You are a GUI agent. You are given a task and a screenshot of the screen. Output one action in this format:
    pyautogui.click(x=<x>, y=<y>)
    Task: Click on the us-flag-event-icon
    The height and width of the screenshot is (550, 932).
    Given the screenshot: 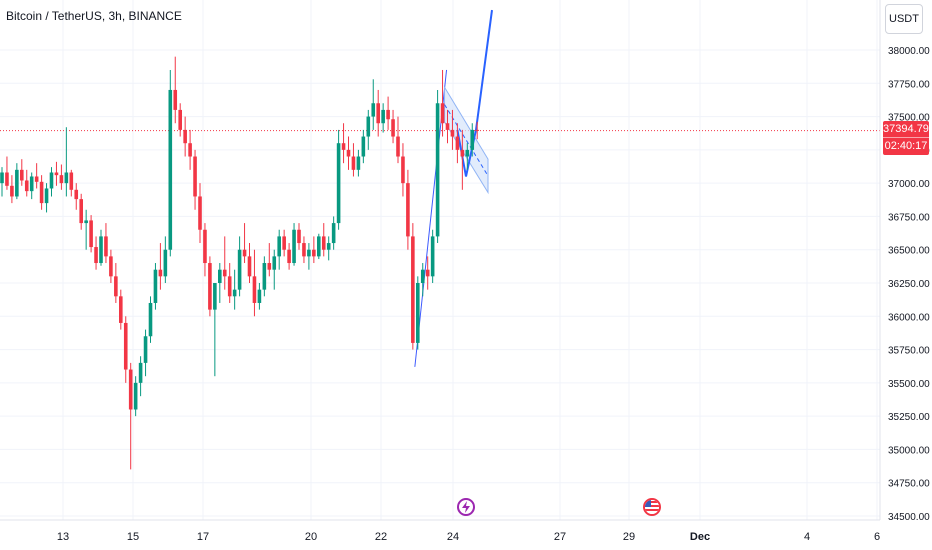 What is the action you would take?
    pyautogui.click(x=652, y=507)
    